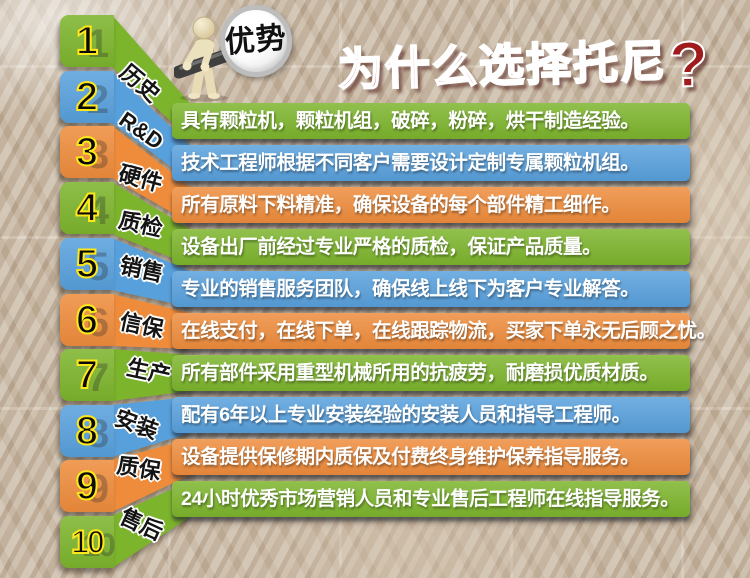 The image size is (750, 578). What do you see at coordinates (410, 163) in the screenshot?
I see `feature-text: 技术工程师根据不同客户需要设计定制专属颗粒机组。` at bounding box center [410, 163].